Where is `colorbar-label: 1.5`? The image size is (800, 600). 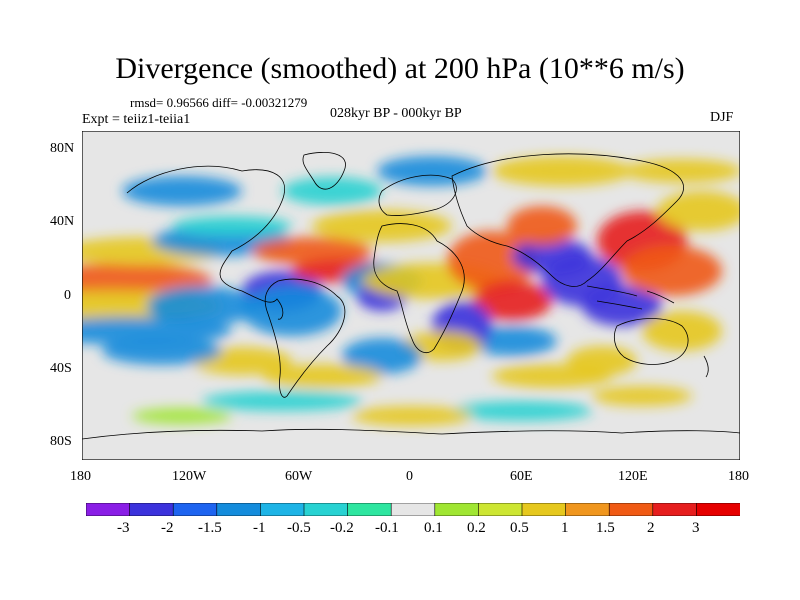
colorbar-label: 1.5 is located at coordinates (605, 528).